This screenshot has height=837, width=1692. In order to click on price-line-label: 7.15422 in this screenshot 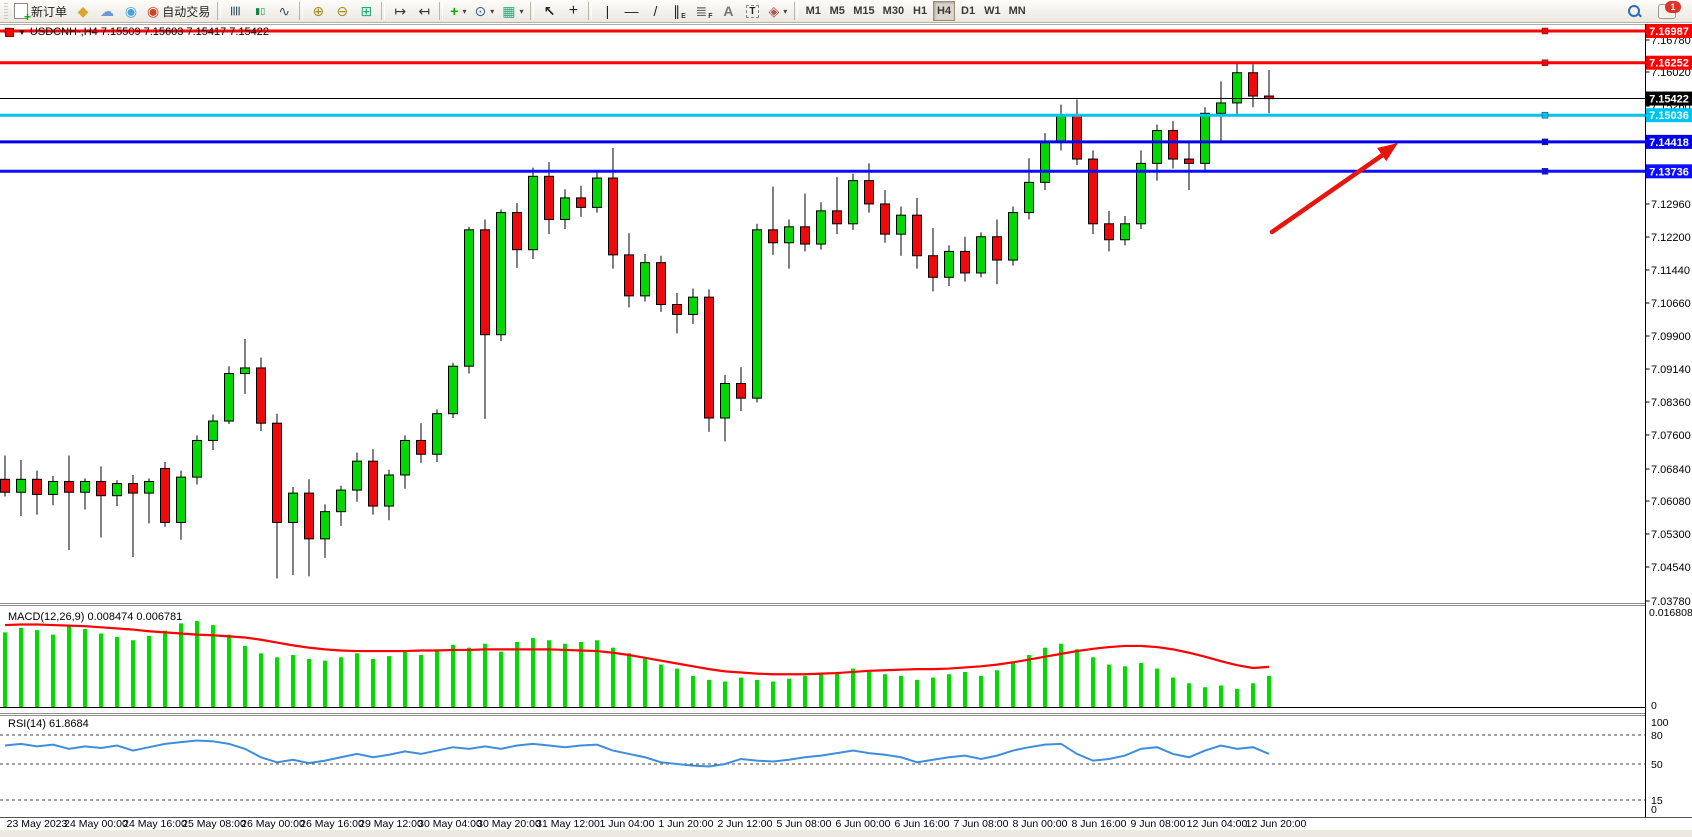, I will do `click(1669, 100)`.